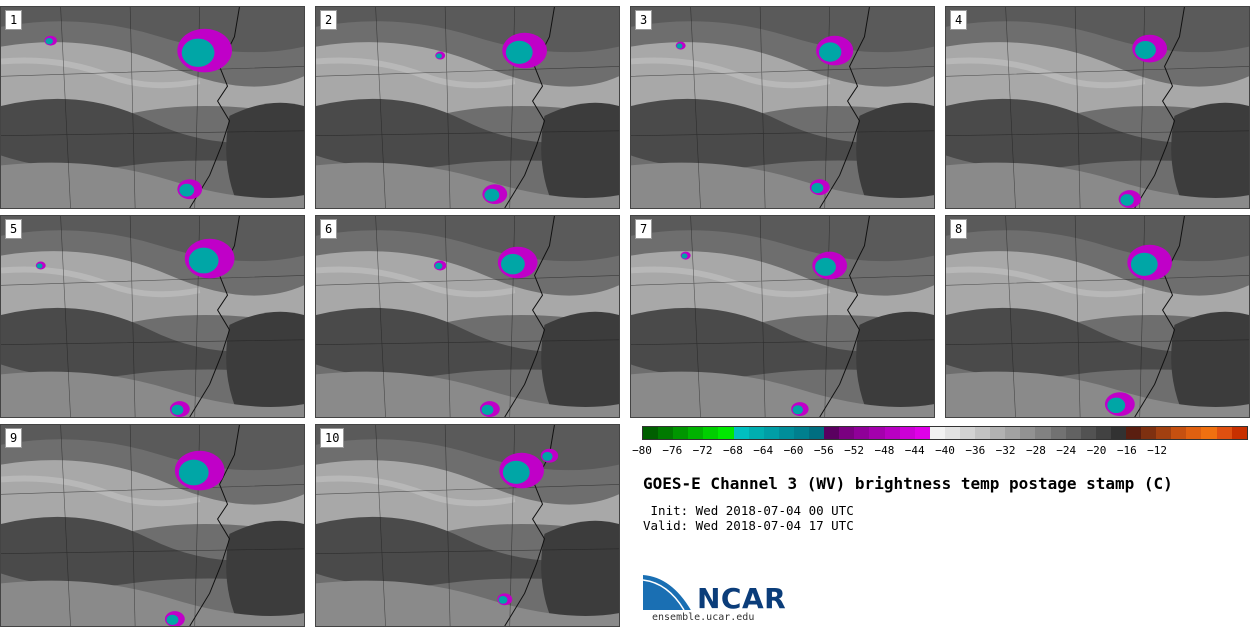  I want to click on colorbar-tick-label: −40, so click(945, 450).